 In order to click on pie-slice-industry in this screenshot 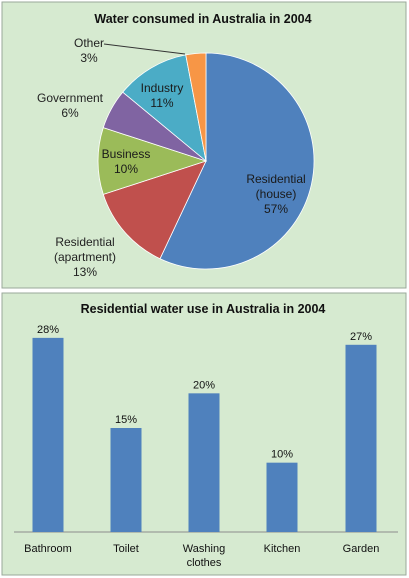, I will do `click(164, 108)`.